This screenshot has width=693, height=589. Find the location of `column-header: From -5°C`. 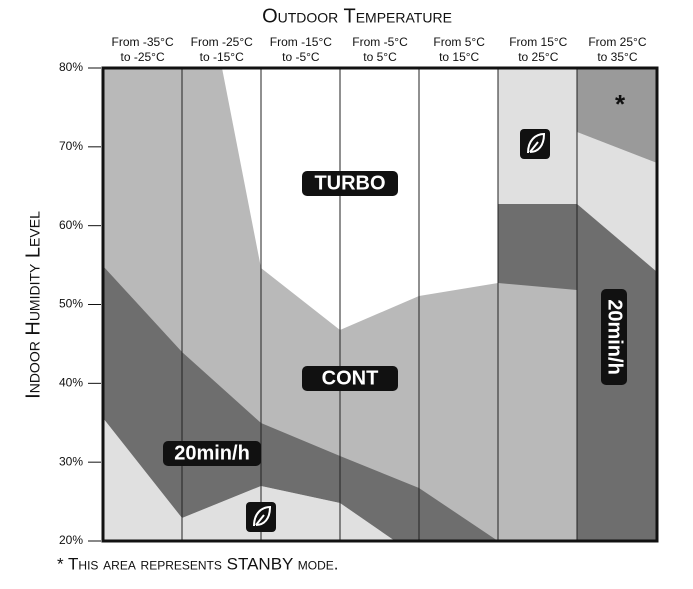

column-header: From -5°C is located at coordinates (380, 42).